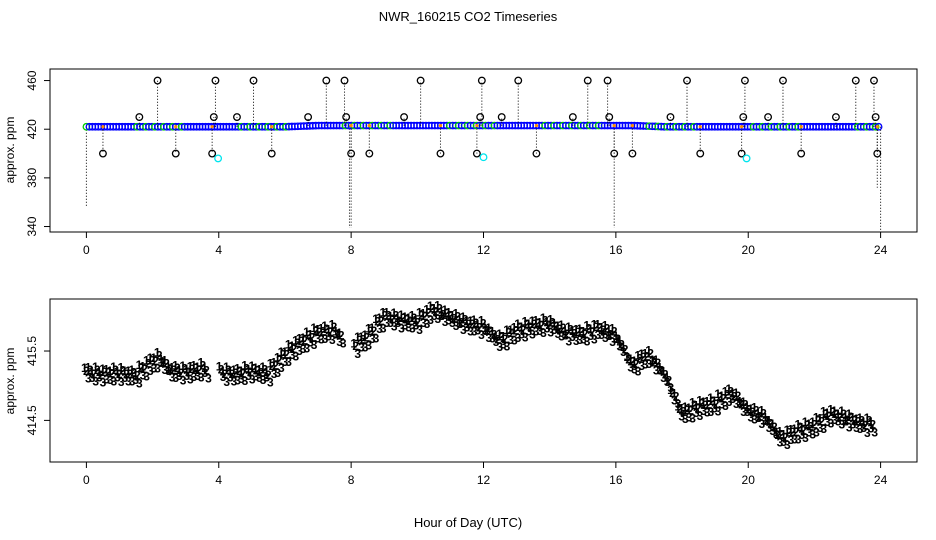  What do you see at coordinates (783, 80) in the screenshot?
I see `spike-high-point` at bounding box center [783, 80].